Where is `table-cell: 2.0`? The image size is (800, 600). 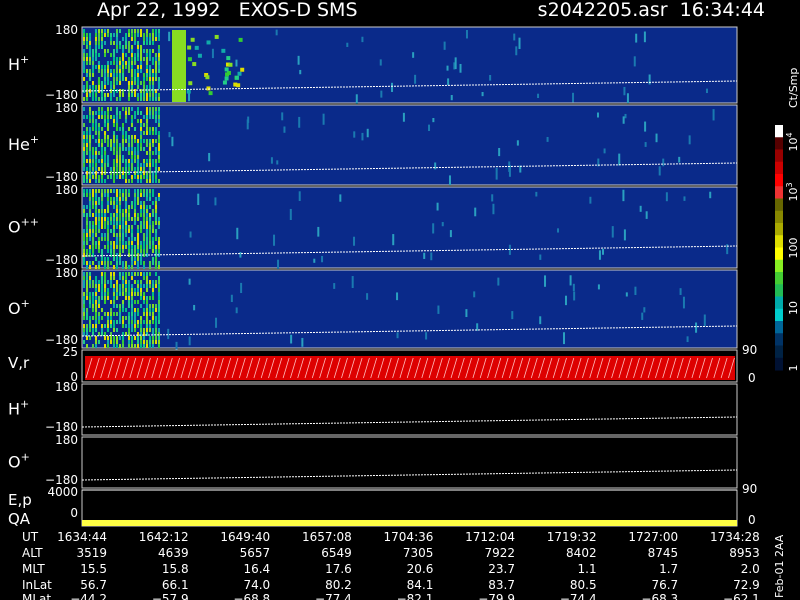 table-cell: 2.0 is located at coordinates (750, 569).